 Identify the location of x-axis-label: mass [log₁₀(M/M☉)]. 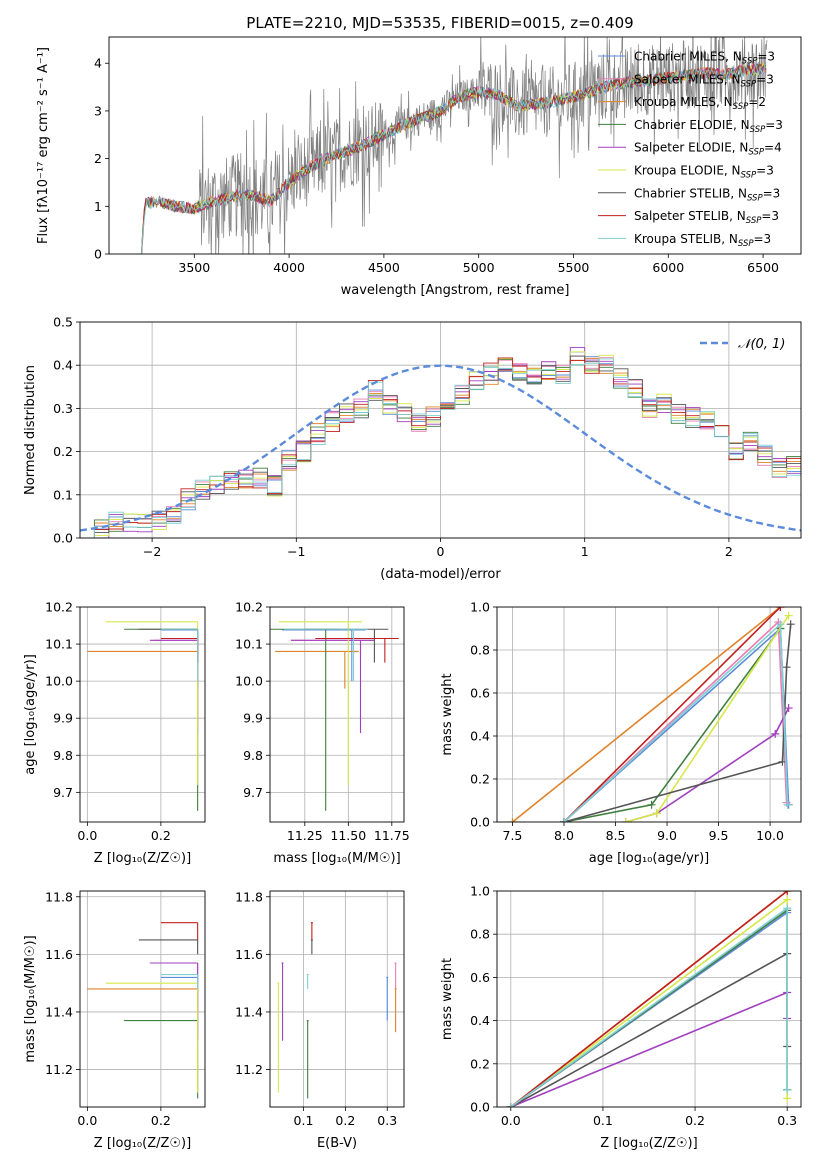
(336, 858).